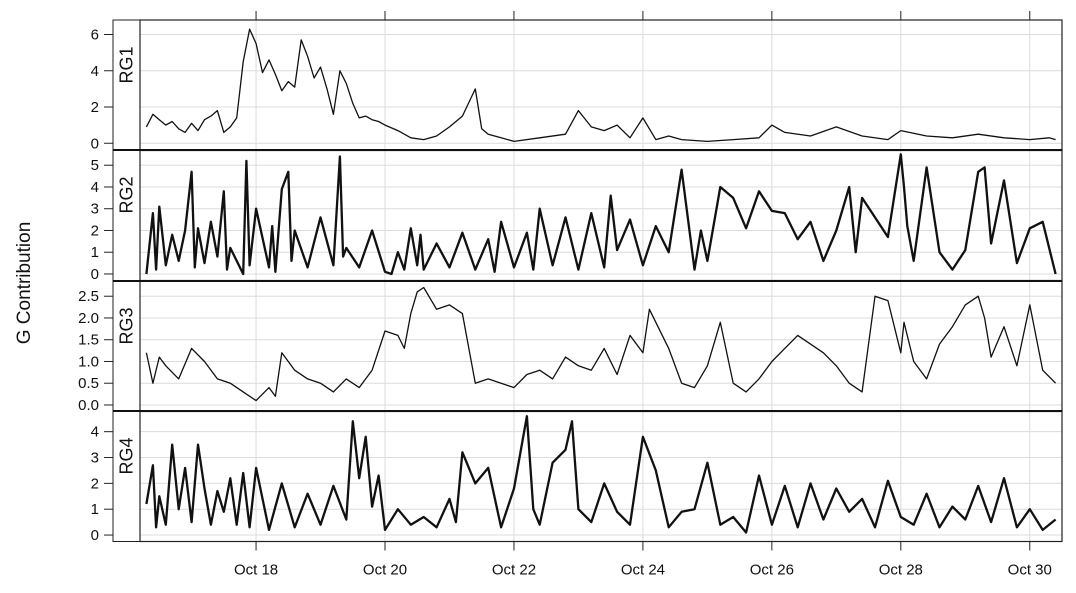  Describe the element at coordinates (127, 455) in the screenshot. I see `panel-label-rg4: RG4` at that location.